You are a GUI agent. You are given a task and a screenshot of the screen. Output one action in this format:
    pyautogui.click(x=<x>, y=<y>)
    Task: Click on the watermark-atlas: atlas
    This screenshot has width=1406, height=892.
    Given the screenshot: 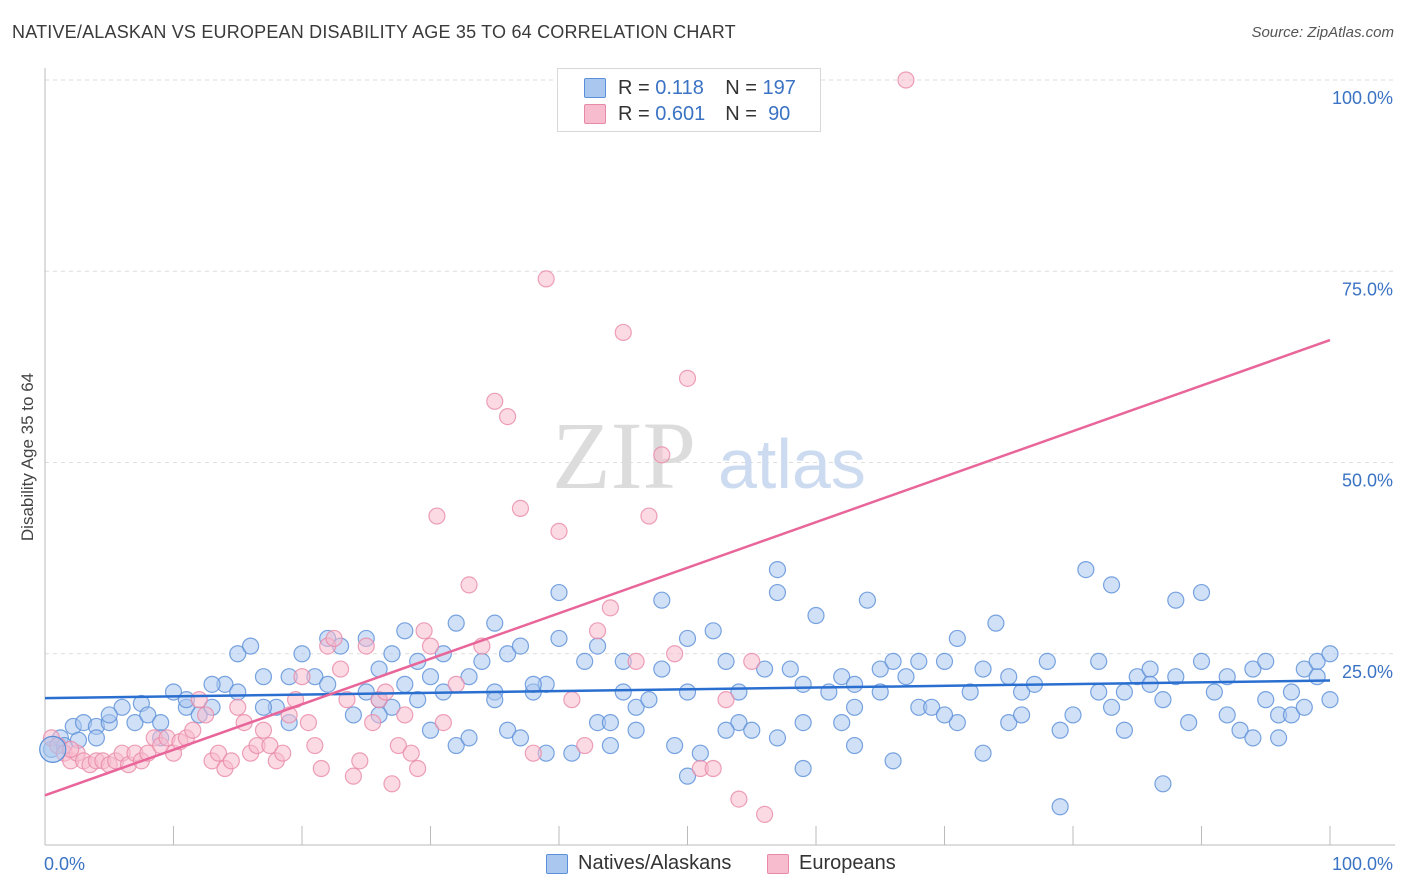 What is the action you would take?
    pyautogui.click(x=792, y=464)
    